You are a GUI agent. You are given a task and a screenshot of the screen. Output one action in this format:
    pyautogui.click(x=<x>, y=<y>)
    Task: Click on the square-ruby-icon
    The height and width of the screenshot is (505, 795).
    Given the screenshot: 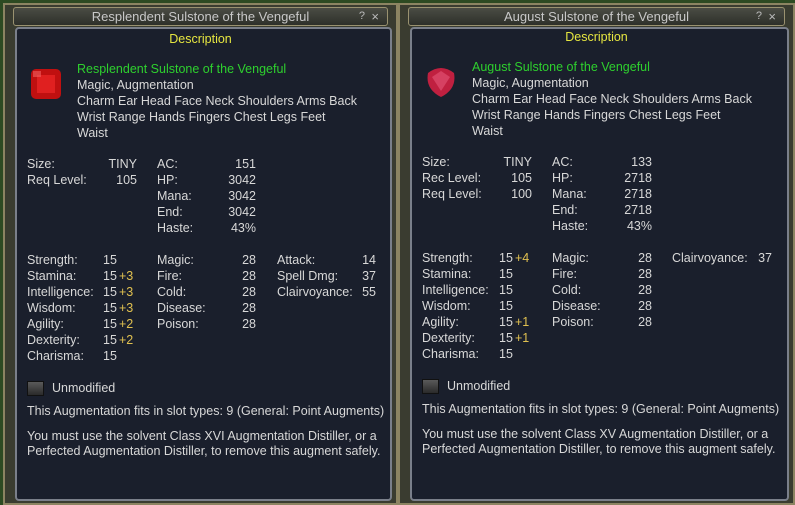 What is the action you would take?
    pyautogui.click(x=46, y=84)
    